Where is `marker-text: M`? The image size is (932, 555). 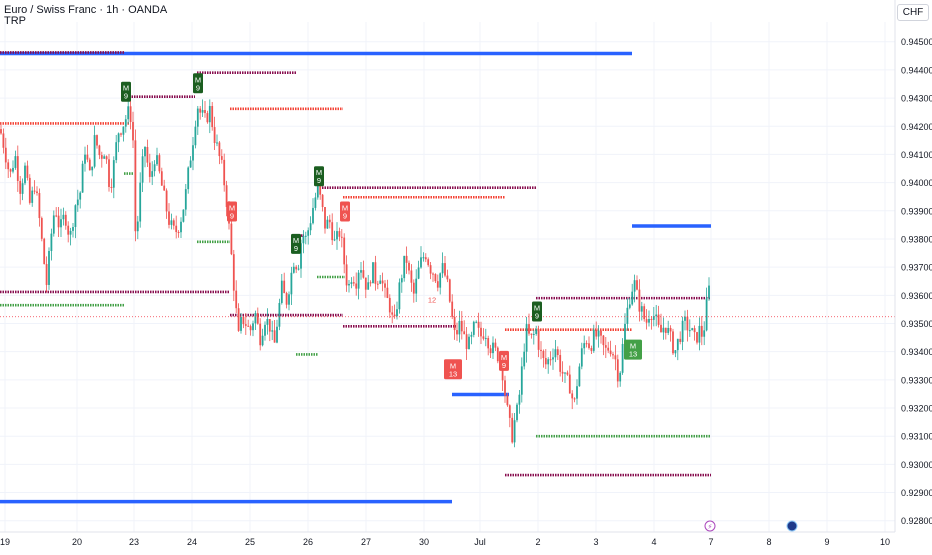 marker-text: M is located at coordinates (198, 79).